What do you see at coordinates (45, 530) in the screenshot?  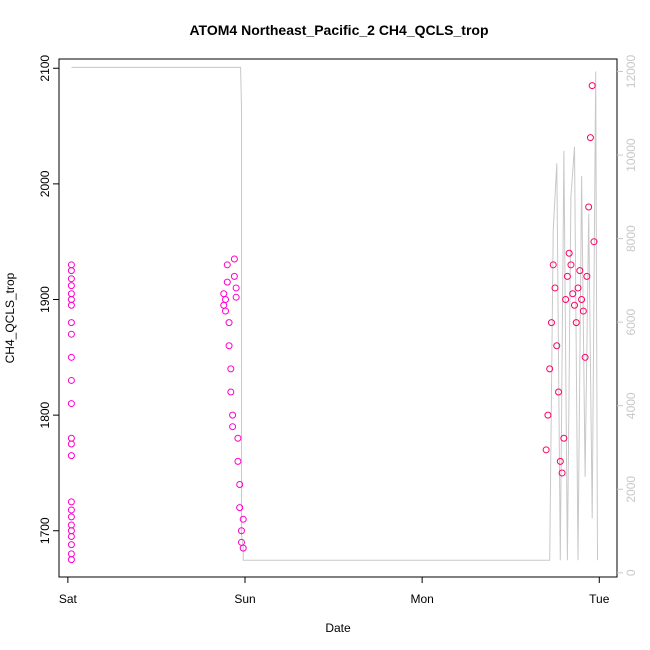 I see `y-tick-label-1700: 1700` at bounding box center [45, 530].